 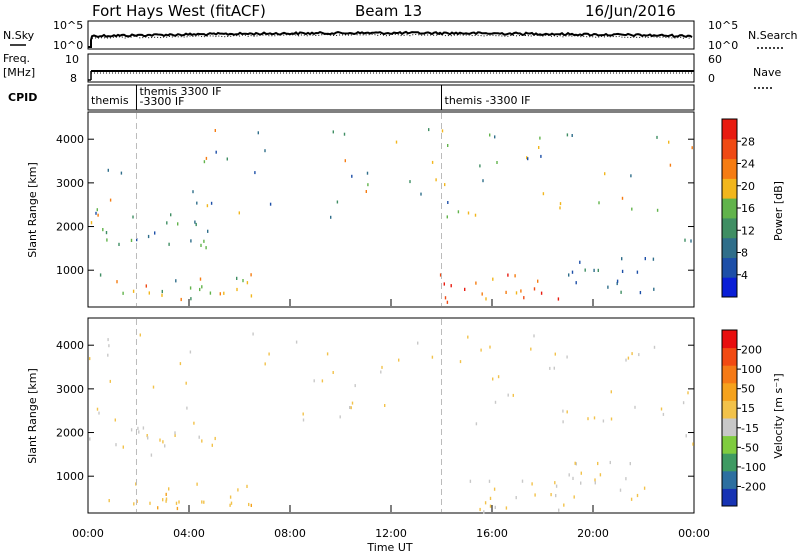 What do you see at coordinates (110, 100) in the screenshot?
I see `cpid-segment-label: themis` at bounding box center [110, 100].